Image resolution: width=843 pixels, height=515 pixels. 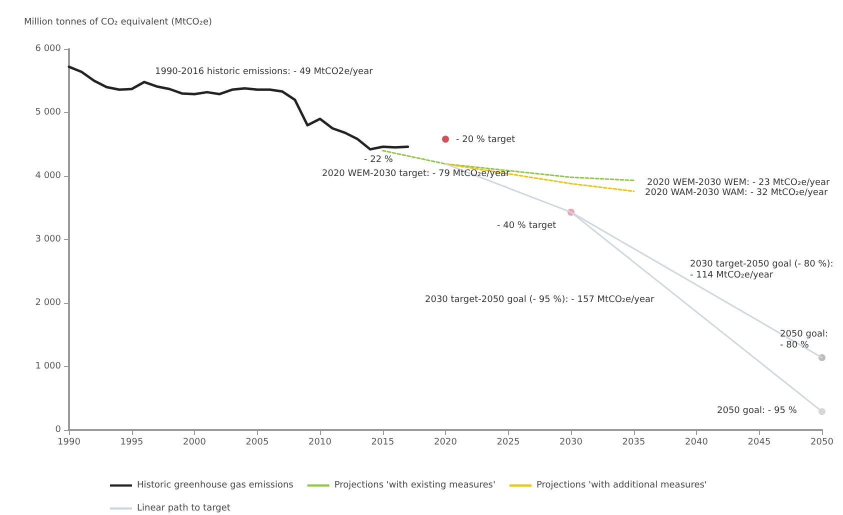 I want to click on annotation: 2030 target-2050 goal (- 80 %): - 114 MtCO₂e/year, so click(x=762, y=270).